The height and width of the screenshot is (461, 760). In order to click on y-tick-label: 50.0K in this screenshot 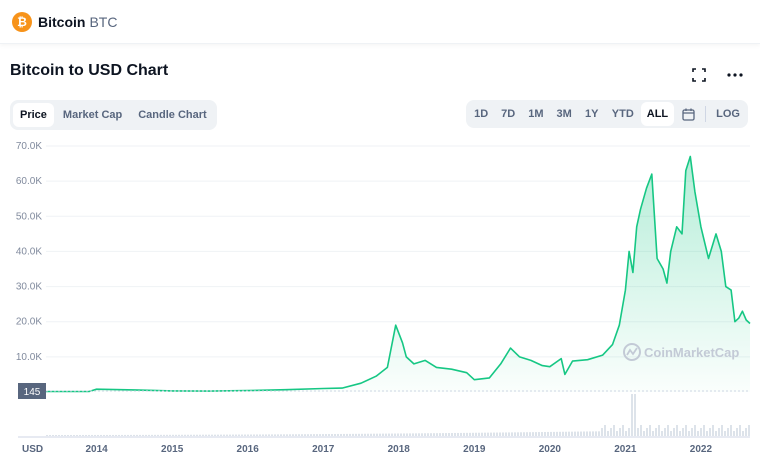, I will do `click(29, 216)`.